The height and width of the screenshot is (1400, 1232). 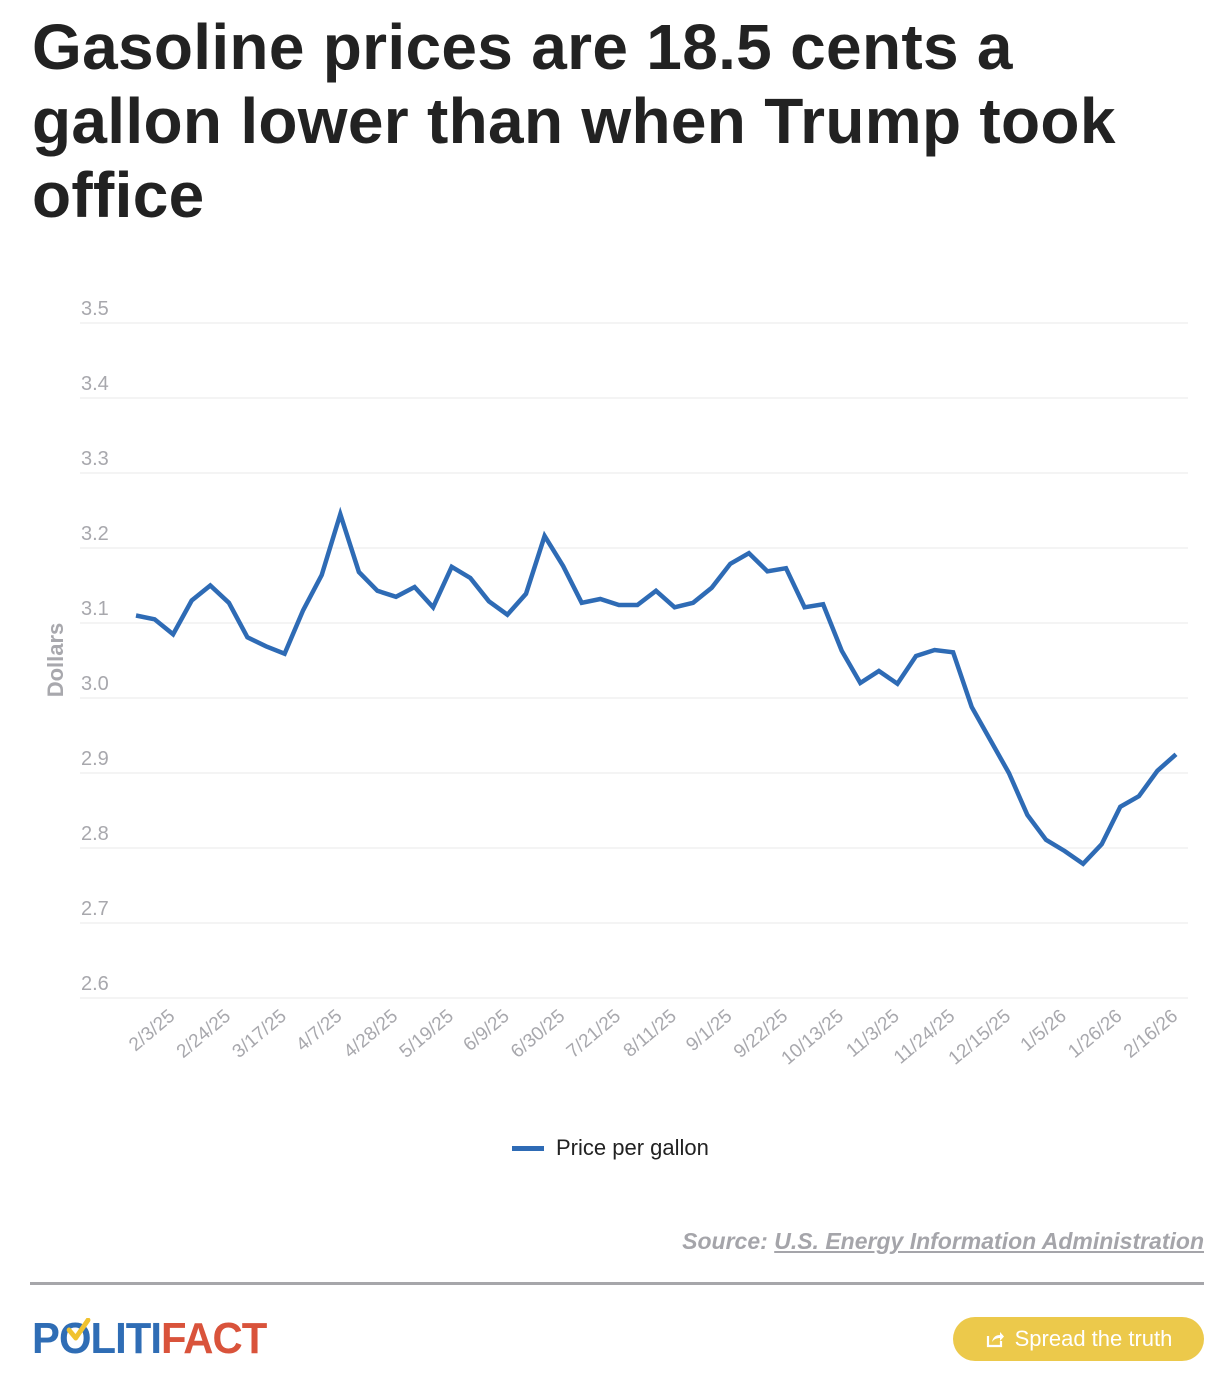 What do you see at coordinates (95, 309) in the screenshot?
I see `y-tick-label: 3.5` at bounding box center [95, 309].